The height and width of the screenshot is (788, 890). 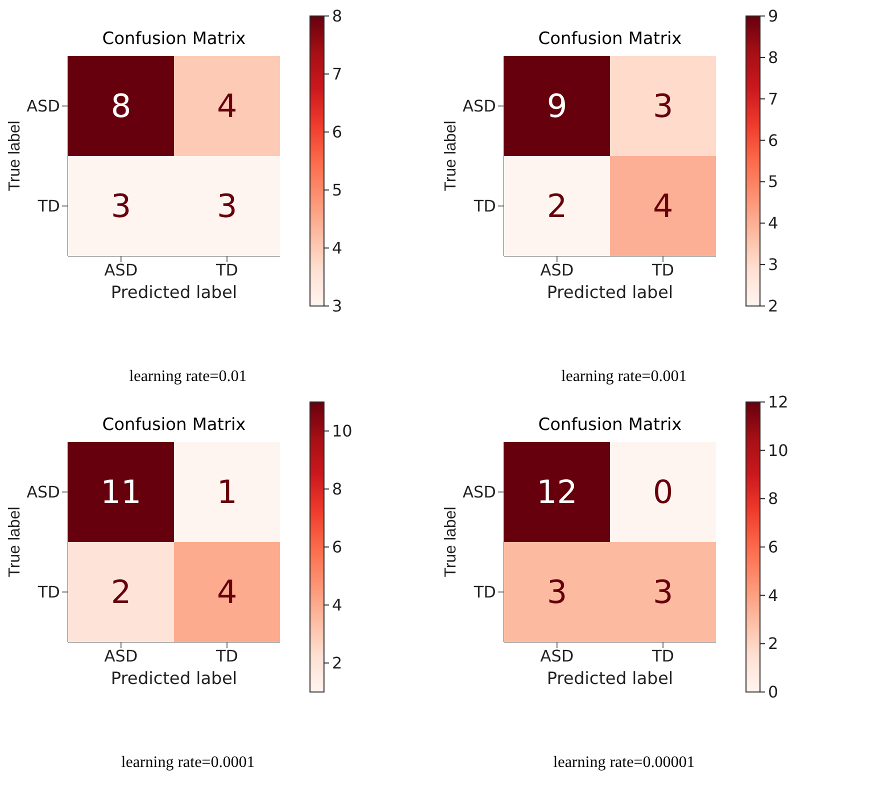 What do you see at coordinates (624, 763) in the screenshot?
I see `text: learning rate=0.00001` at bounding box center [624, 763].